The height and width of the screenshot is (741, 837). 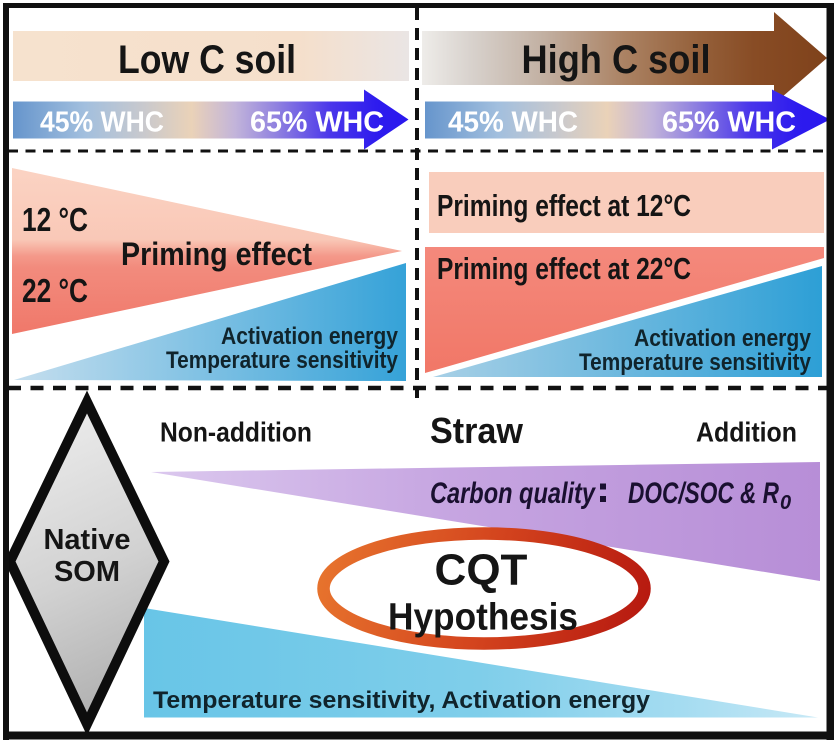 What do you see at coordinates (785, 503) in the screenshot?
I see `svg-text: 0` at bounding box center [785, 503].